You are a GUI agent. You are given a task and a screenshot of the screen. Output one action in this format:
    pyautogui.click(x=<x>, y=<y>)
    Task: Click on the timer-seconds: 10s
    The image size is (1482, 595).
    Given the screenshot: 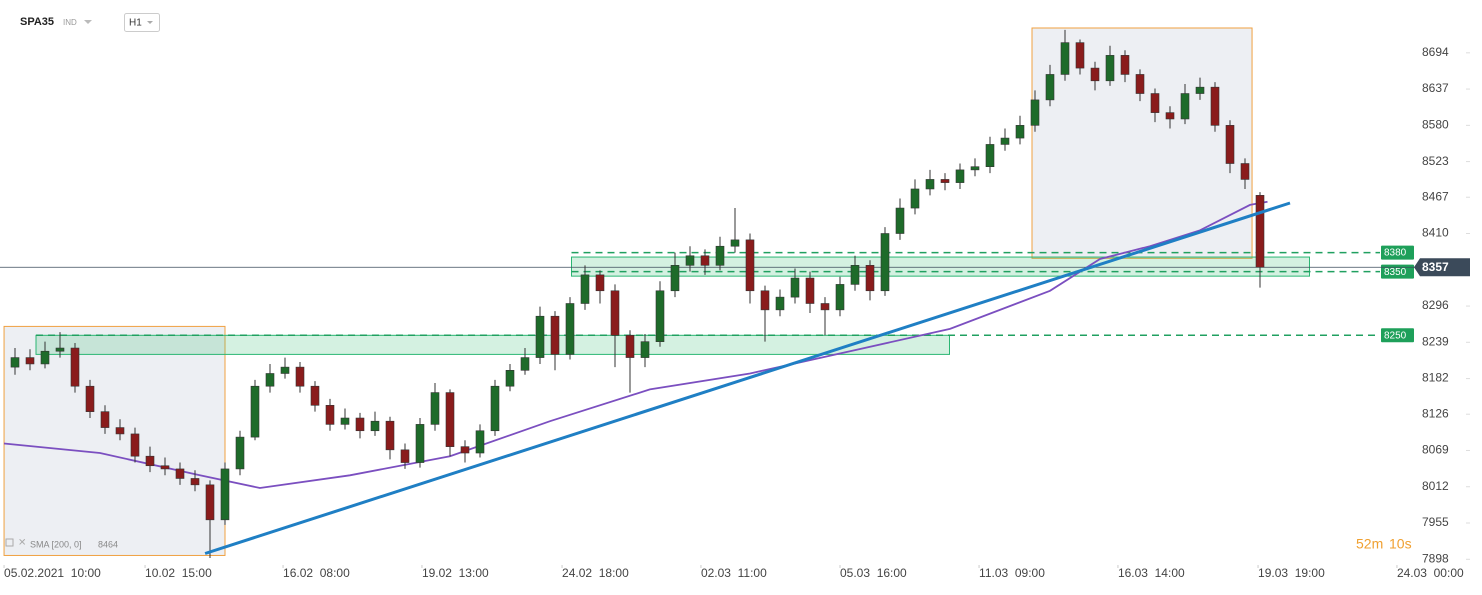 What is the action you would take?
    pyautogui.click(x=1400, y=544)
    